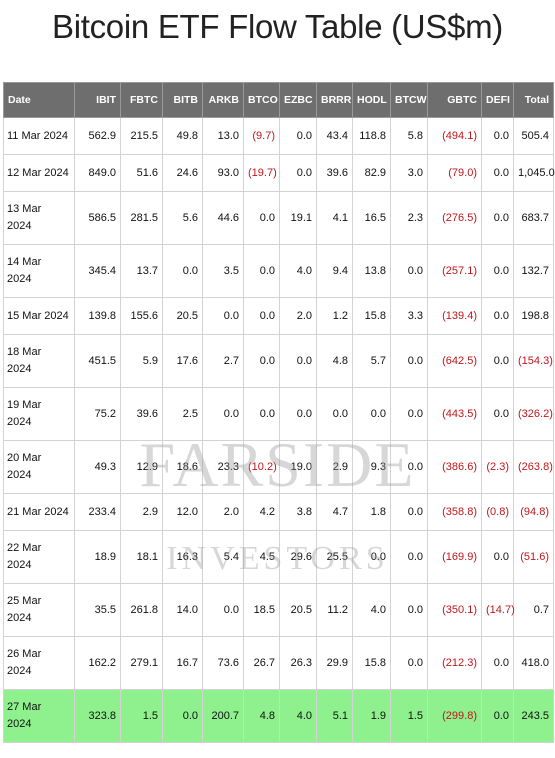 This screenshot has height=758, width=555. I want to click on value-cell-ezbc: 29.6, so click(298, 557).